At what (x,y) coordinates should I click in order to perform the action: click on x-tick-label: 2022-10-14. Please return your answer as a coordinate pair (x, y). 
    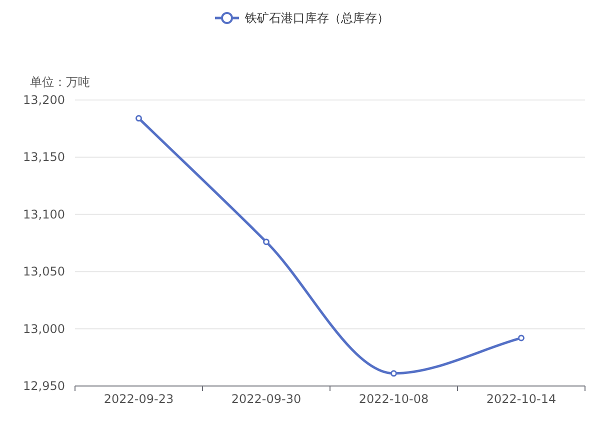
    Looking at the image, I should click on (521, 399).